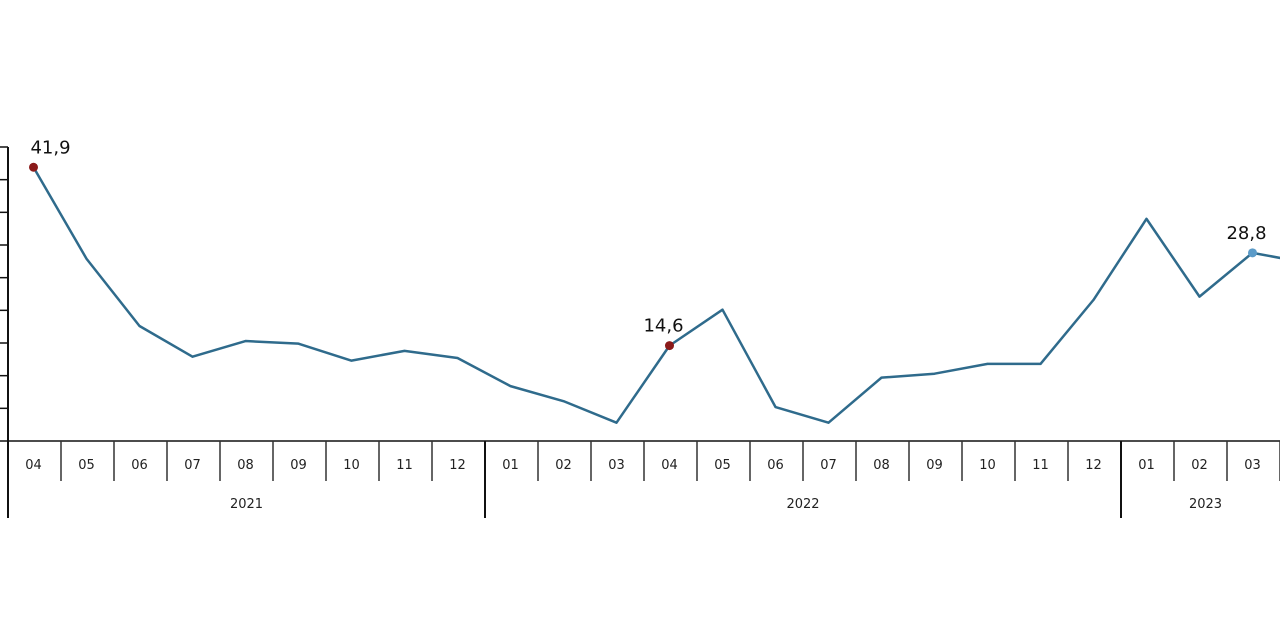 The width and height of the screenshot is (1280, 640). I want to click on data-label: 41,9, so click(50, 147).